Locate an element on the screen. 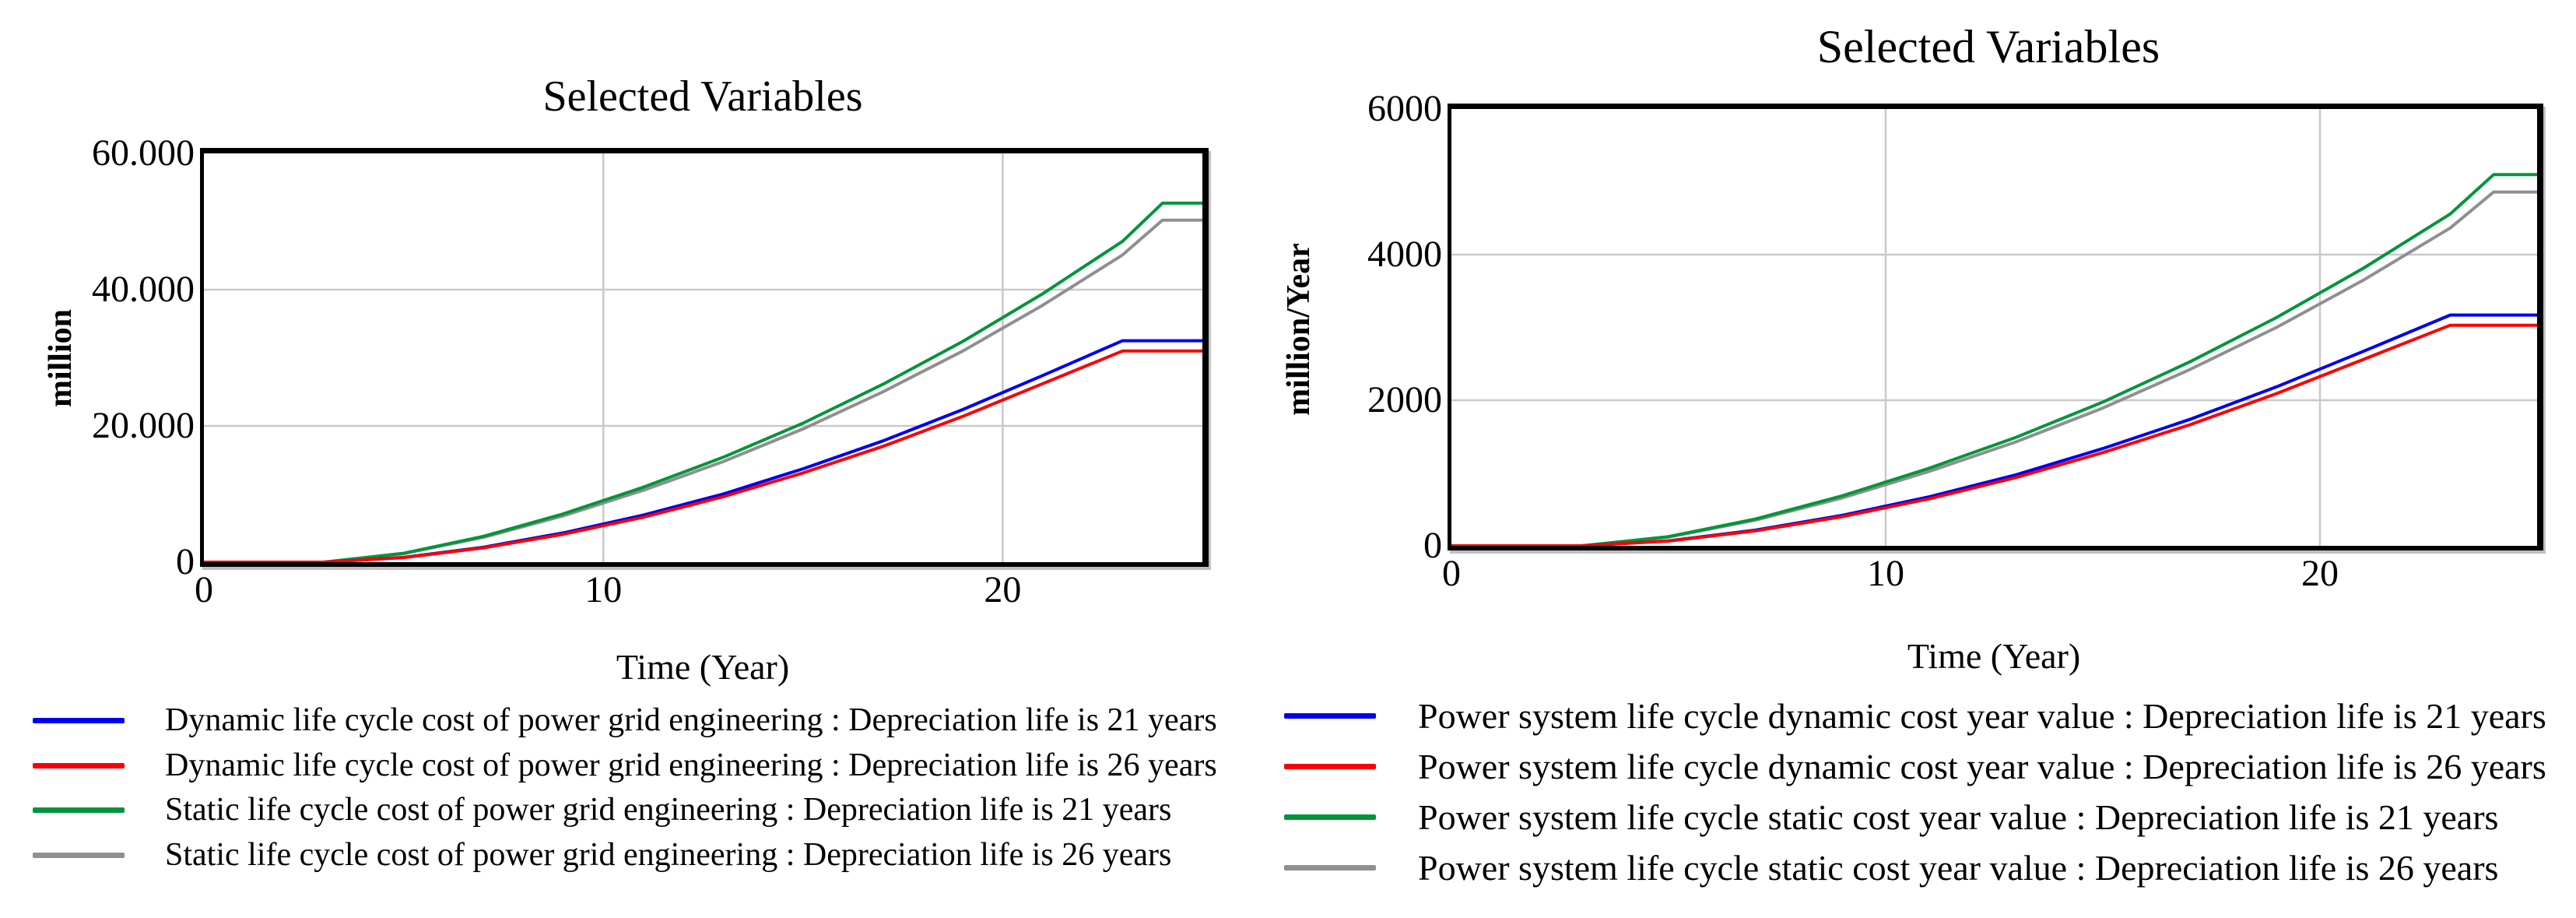 Image resolution: width=2576 pixels, height=918 pixels. y-tick-label: 4000 is located at coordinates (1405, 254).